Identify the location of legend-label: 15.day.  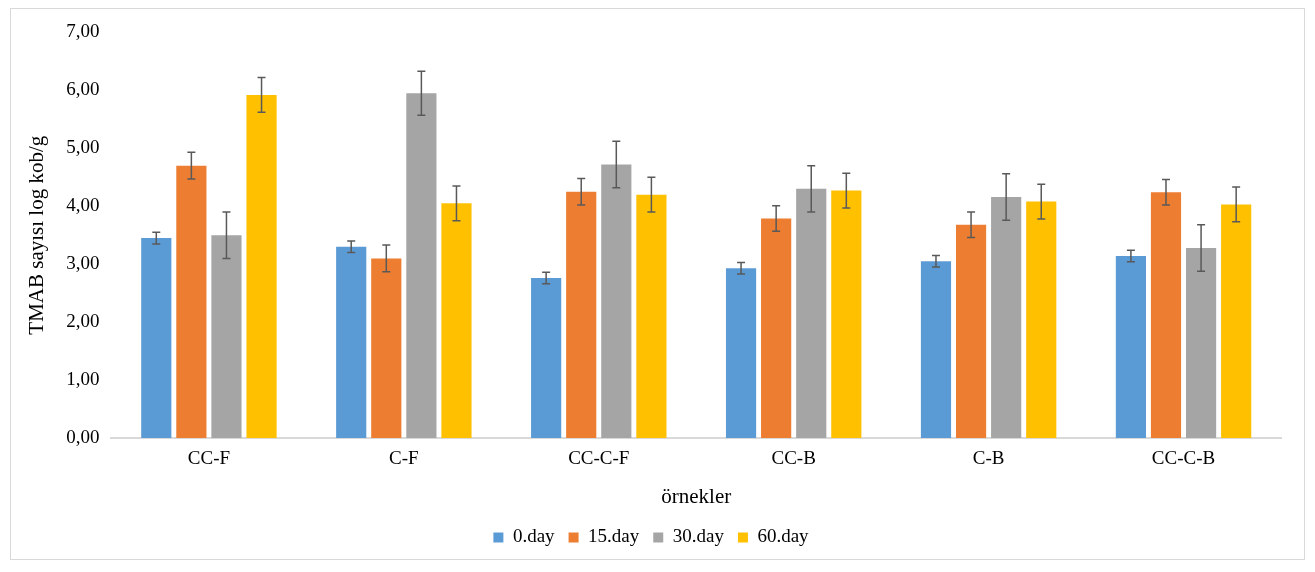
(614, 536).